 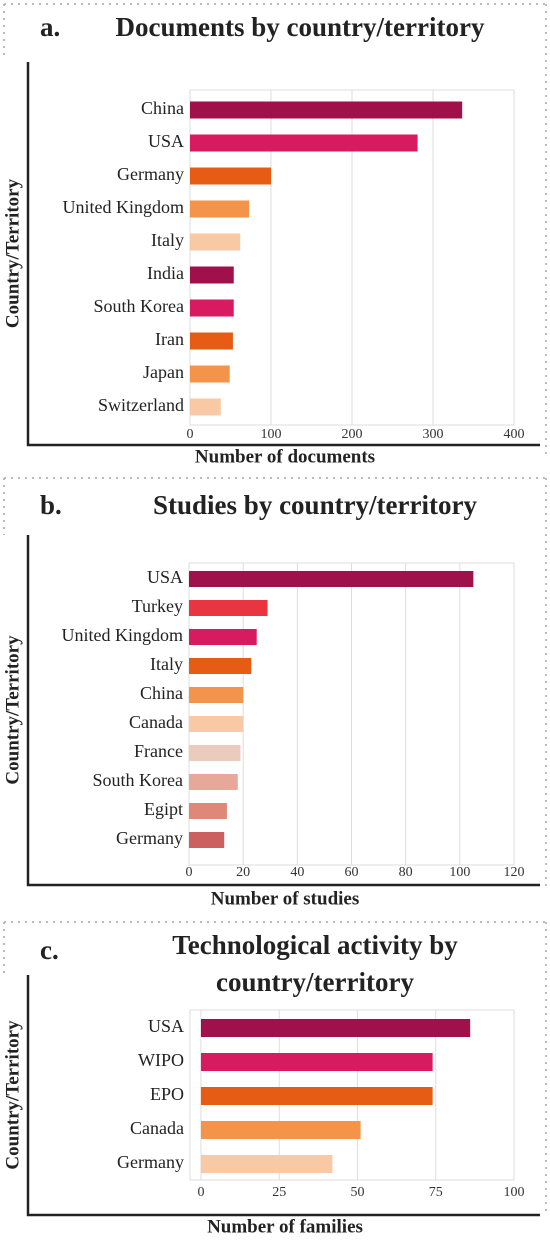 I want to click on panel-label: a., so click(x=50, y=27).